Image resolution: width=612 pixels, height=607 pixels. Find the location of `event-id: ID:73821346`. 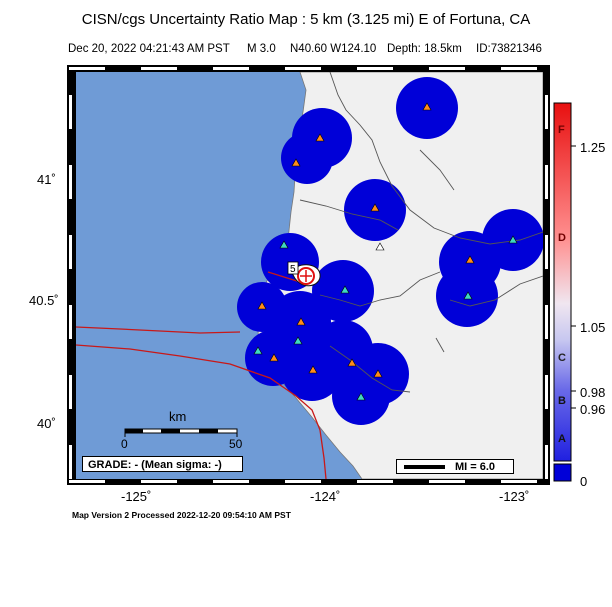

event-id: ID:73821346 is located at coordinates (509, 49).